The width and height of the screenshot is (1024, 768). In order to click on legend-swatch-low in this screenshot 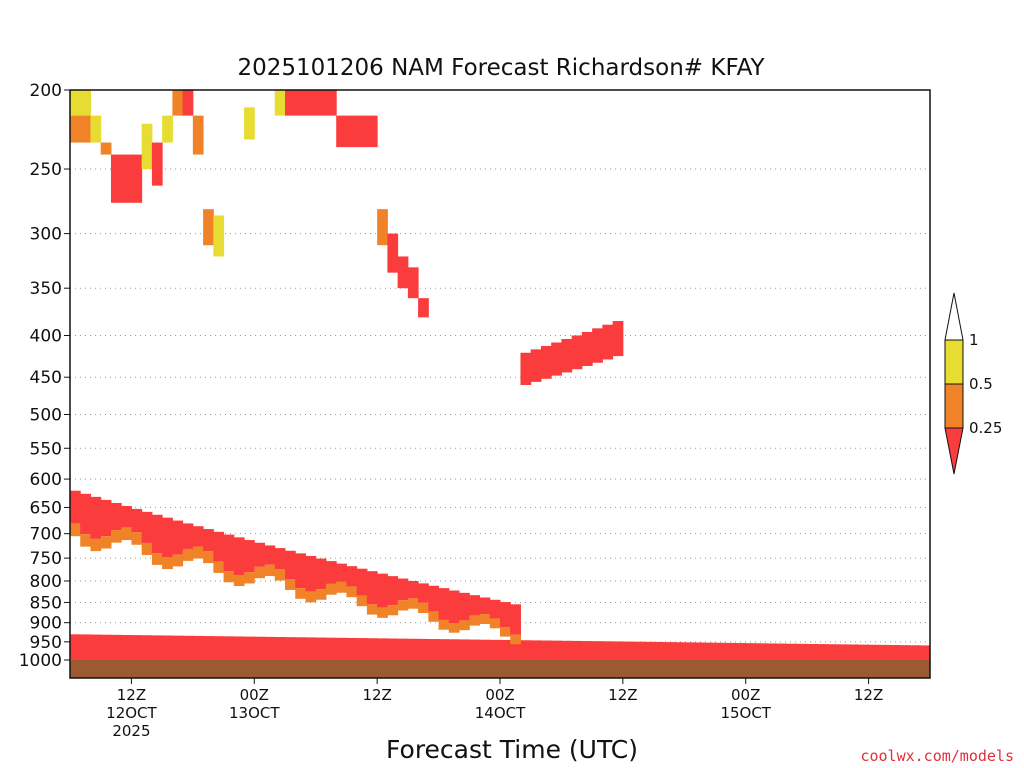, I will do `click(954, 406)`.